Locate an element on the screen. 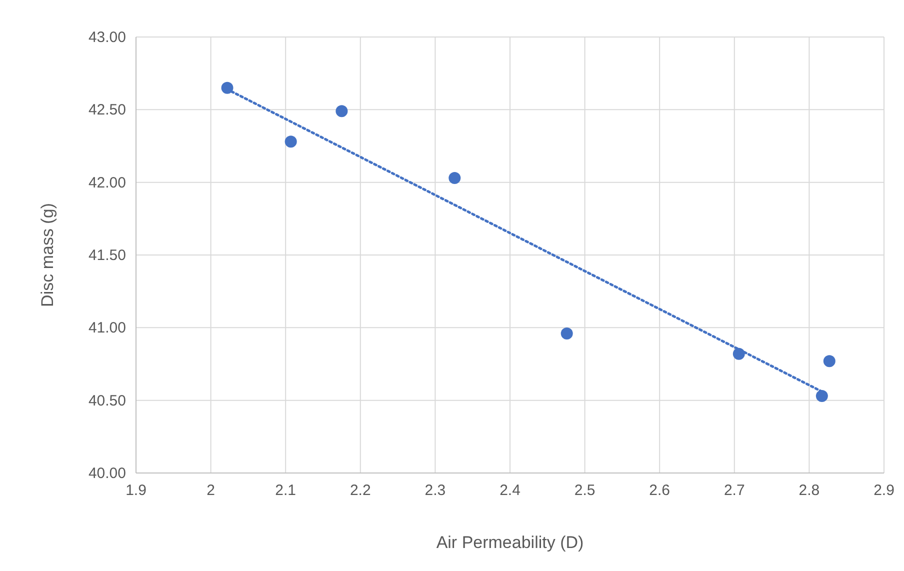 Image resolution: width=904 pixels, height=571 pixels. x-tick-label: 2.1 is located at coordinates (285, 490).